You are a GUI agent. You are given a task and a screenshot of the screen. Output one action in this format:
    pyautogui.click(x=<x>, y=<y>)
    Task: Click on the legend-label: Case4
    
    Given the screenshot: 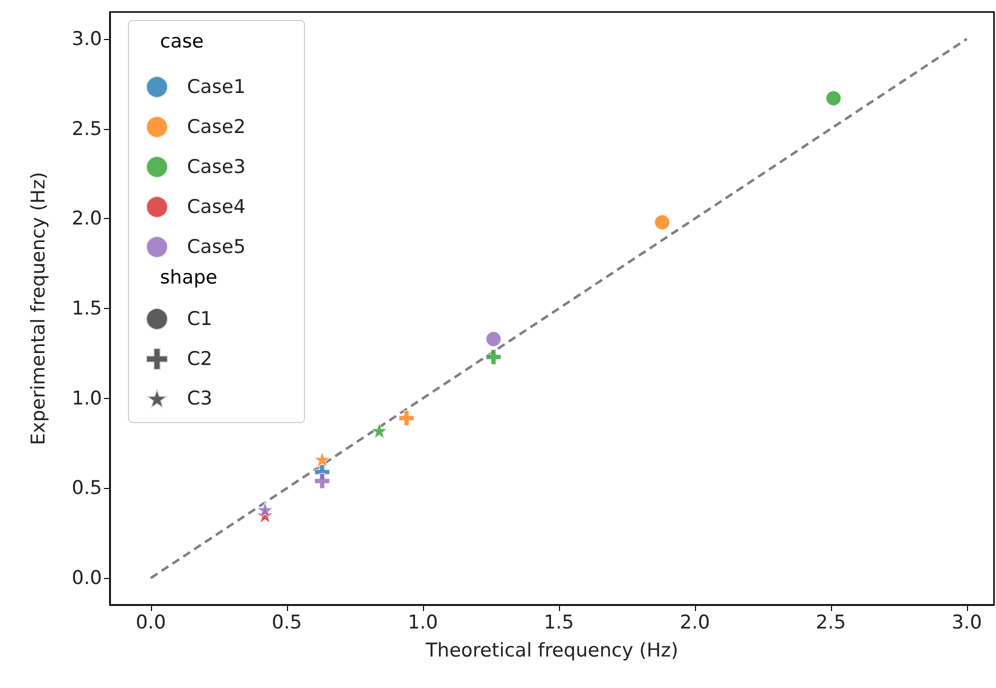 What is the action you would take?
    pyautogui.click(x=216, y=207)
    